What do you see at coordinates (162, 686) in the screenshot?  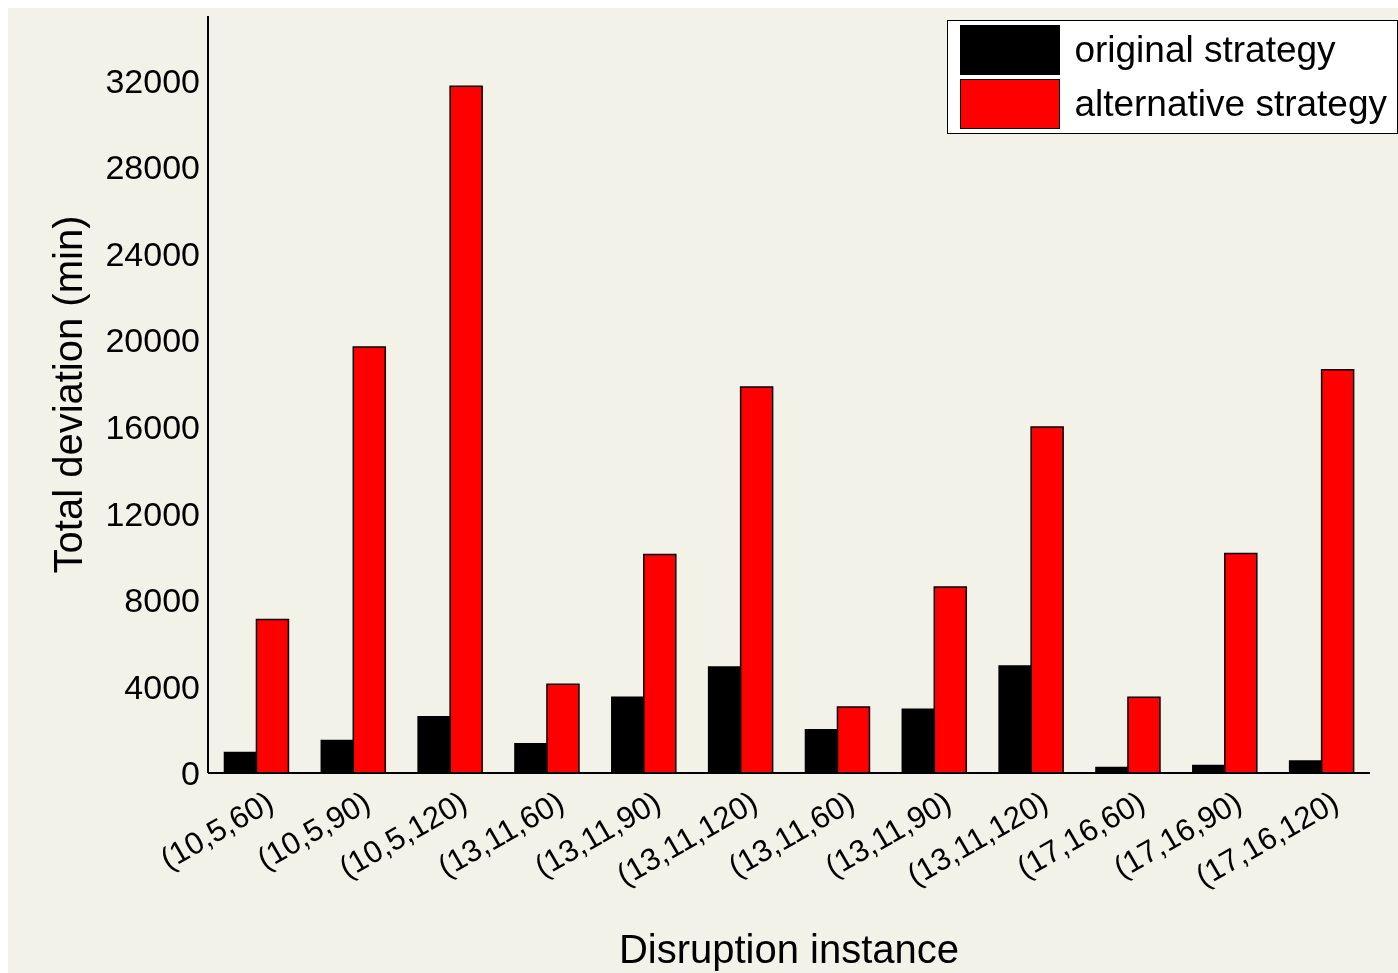 I see `y-tick-label: 4000` at bounding box center [162, 686].